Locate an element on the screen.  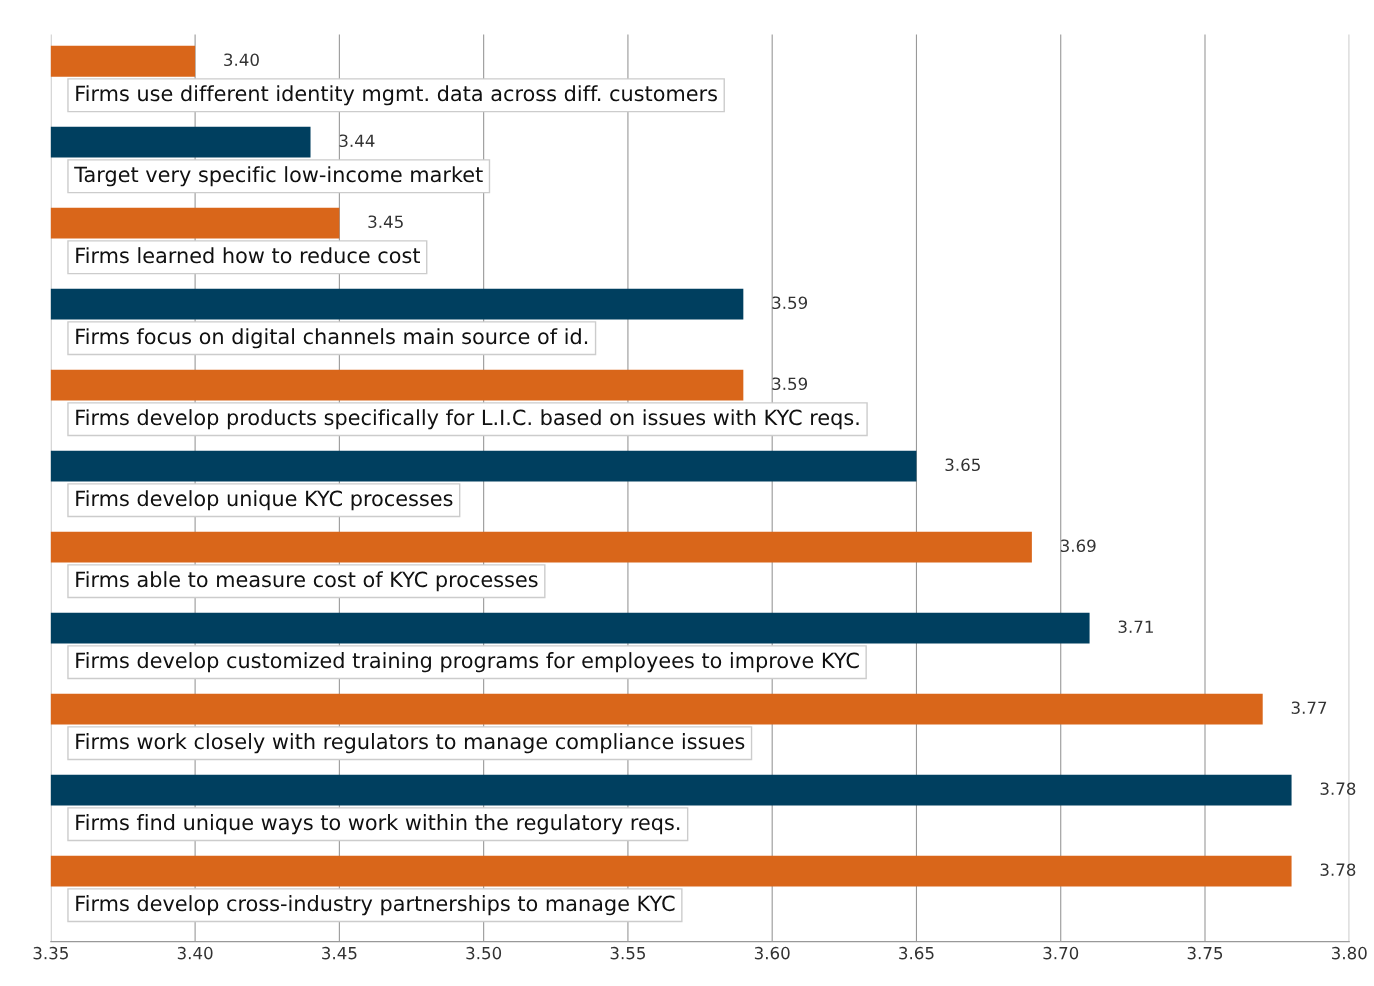
x-tick-label: 3.70 is located at coordinates (1061, 953).